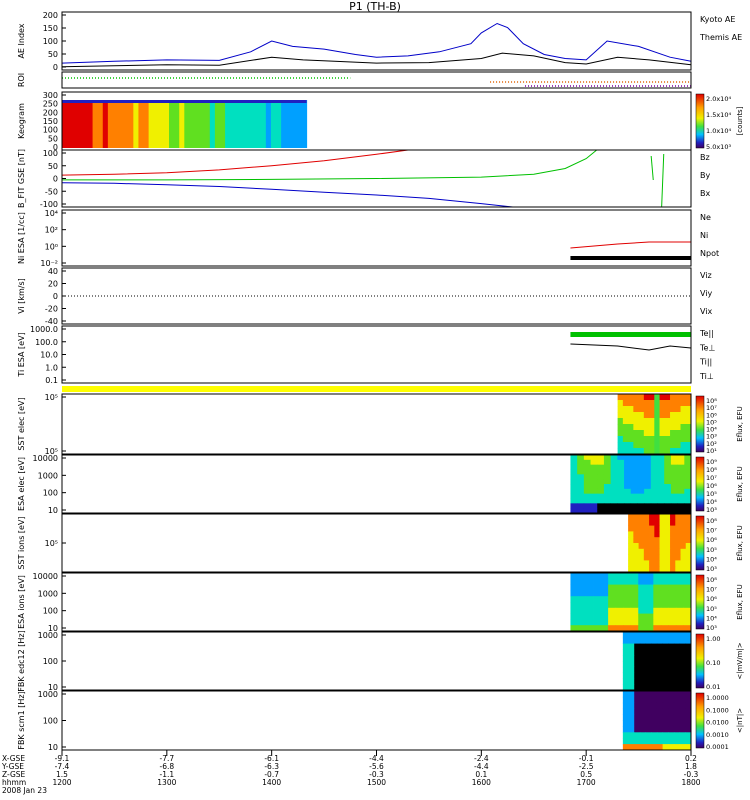  Describe the element at coordinates (50, 153) in the screenshot. I see `ytick-label: 100` at that location.